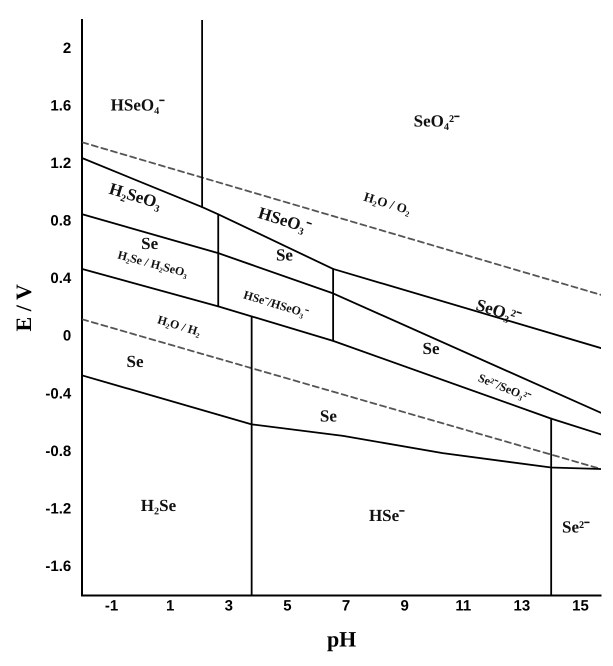 The image size is (613, 666). Describe the element at coordinates (387, 203) in the screenshot. I see `annotation: H₂O / O₂` at that location.